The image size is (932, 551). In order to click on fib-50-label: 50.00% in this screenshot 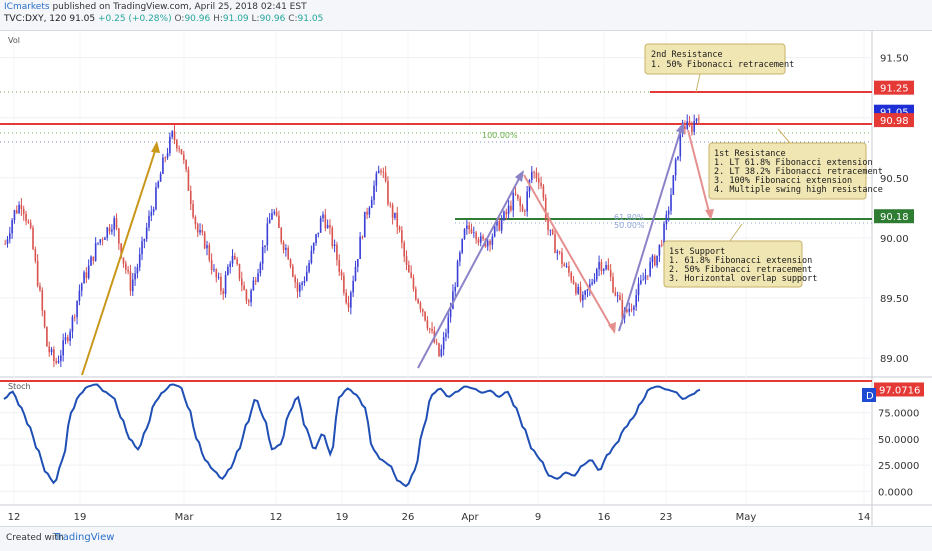, I will do `click(629, 225)`.